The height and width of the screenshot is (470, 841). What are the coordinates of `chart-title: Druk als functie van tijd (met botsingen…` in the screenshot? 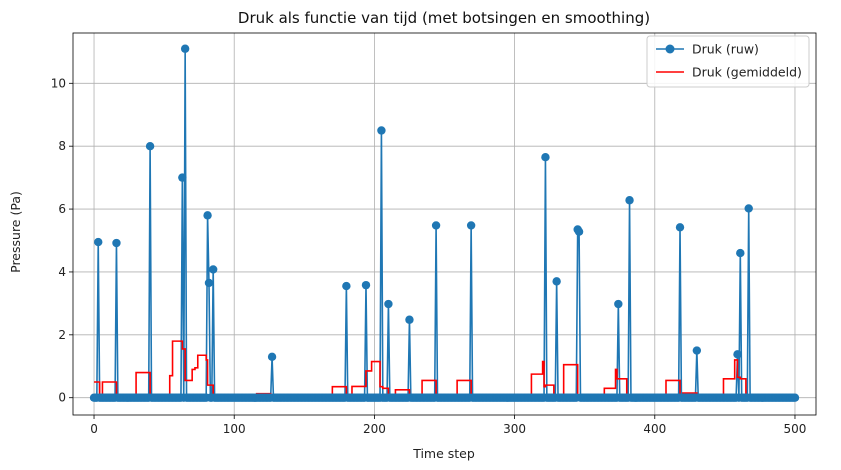 It's located at (444, 18).